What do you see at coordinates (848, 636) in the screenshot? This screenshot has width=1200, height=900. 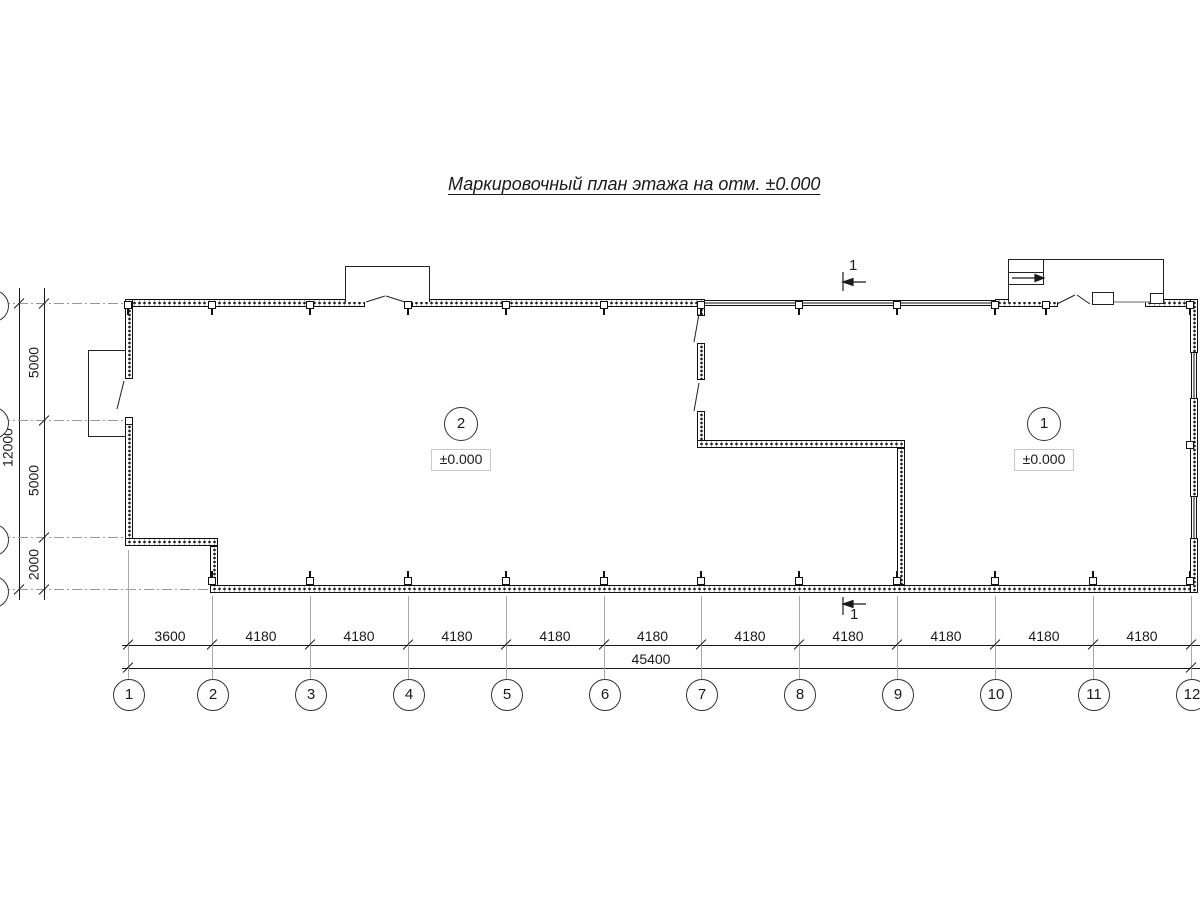 I see `dim-bottom-seg-8: 4180` at bounding box center [848, 636].